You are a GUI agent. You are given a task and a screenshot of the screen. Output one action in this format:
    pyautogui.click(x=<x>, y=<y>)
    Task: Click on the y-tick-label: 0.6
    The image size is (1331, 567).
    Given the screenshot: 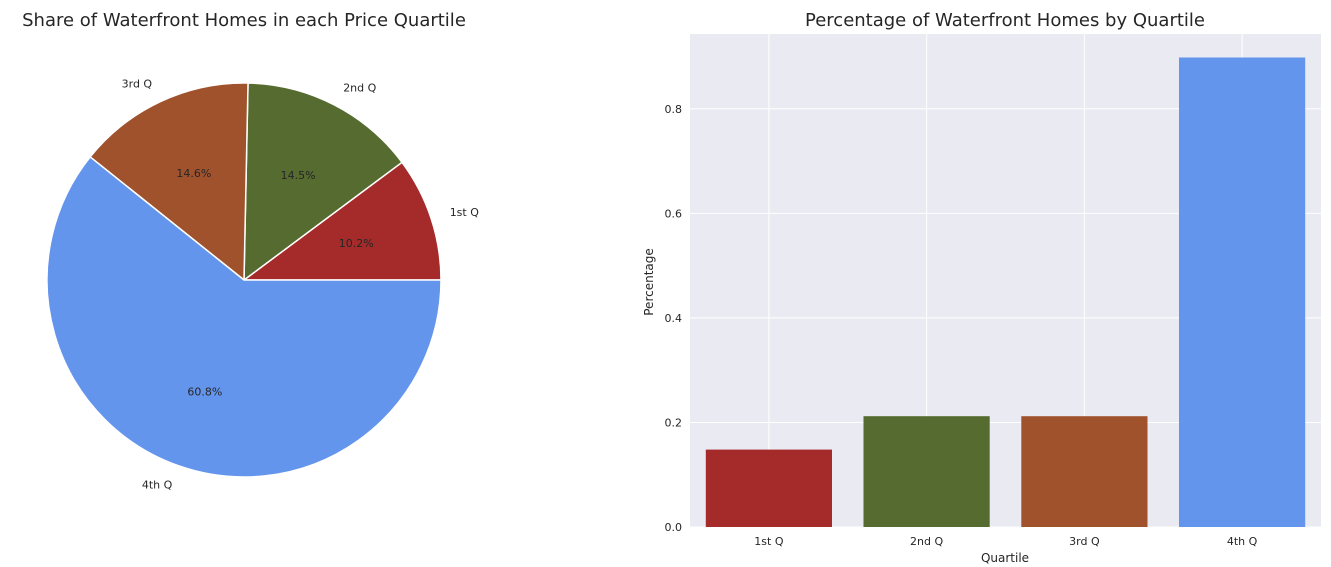 What is the action you would take?
    pyautogui.click(x=674, y=213)
    